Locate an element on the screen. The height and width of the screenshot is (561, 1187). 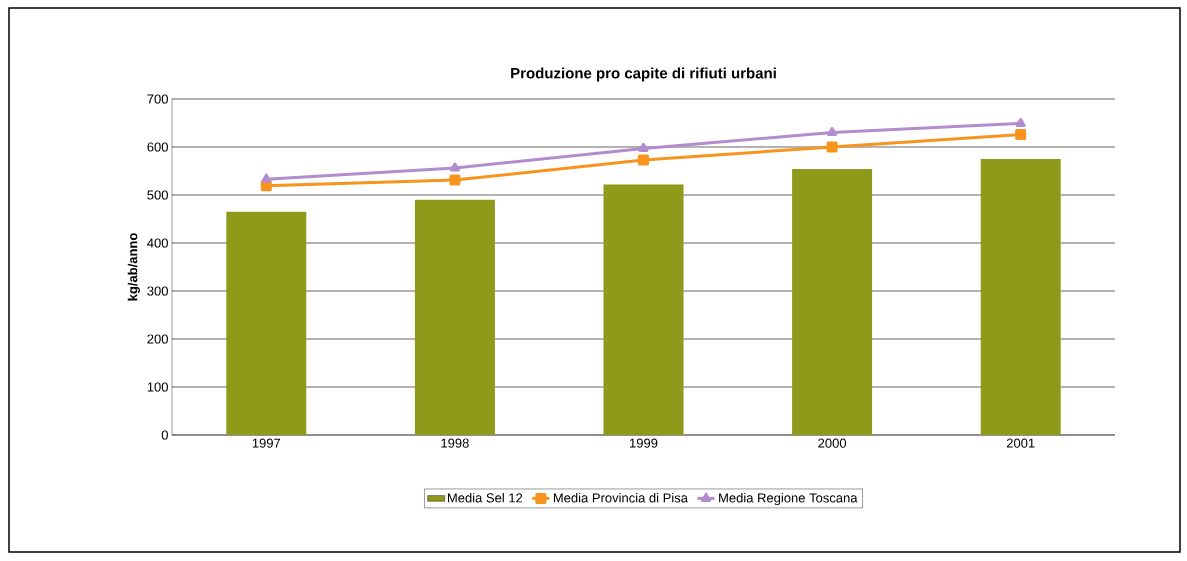
y-tick-label: 500 is located at coordinates (157, 195).